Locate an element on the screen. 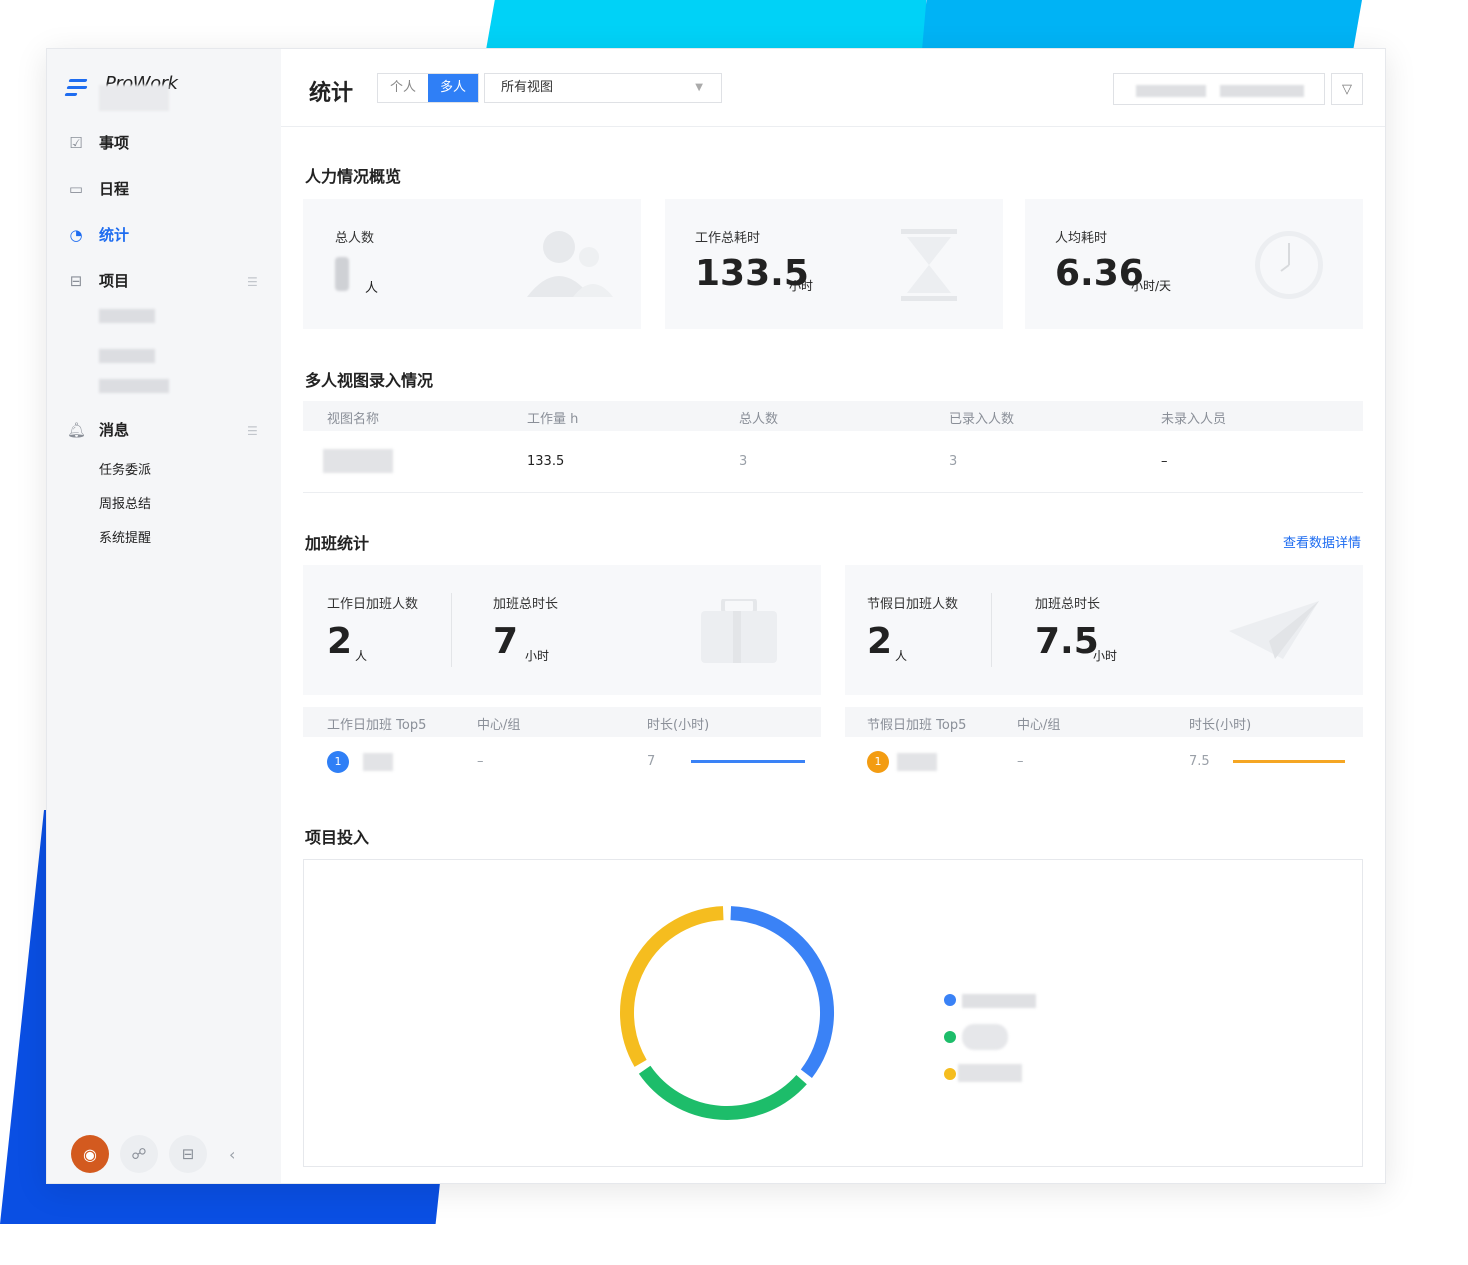 The image size is (1468, 1265). sidebar-subitem-system-reminder: 系统提醒 is located at coordinates (125, 538).